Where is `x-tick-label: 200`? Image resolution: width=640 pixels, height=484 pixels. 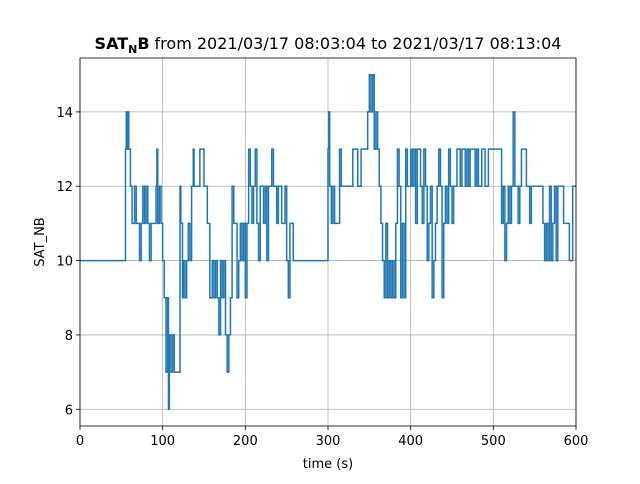
x-tick-label: 200 is located at coordinates (245, 441).